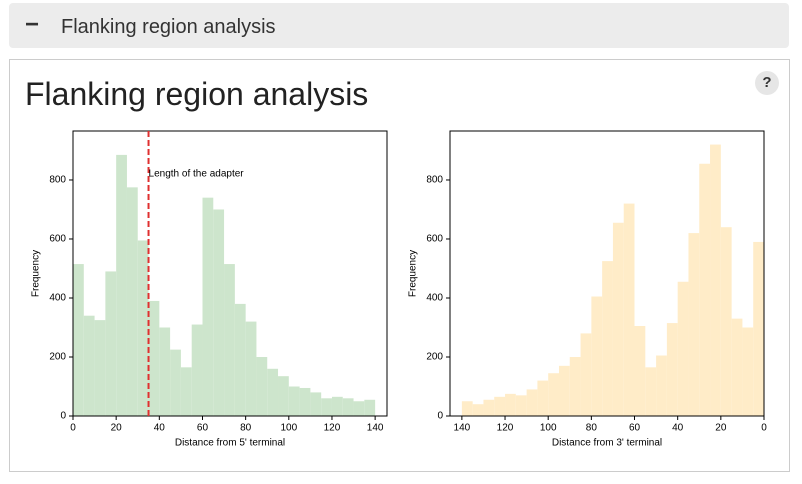 The width and height of the screenshot is (802, 484). What do you see at coordinates (32, 24) in the screenshot?
I see `toggle-icon: −` at bounding box center [32, 24].